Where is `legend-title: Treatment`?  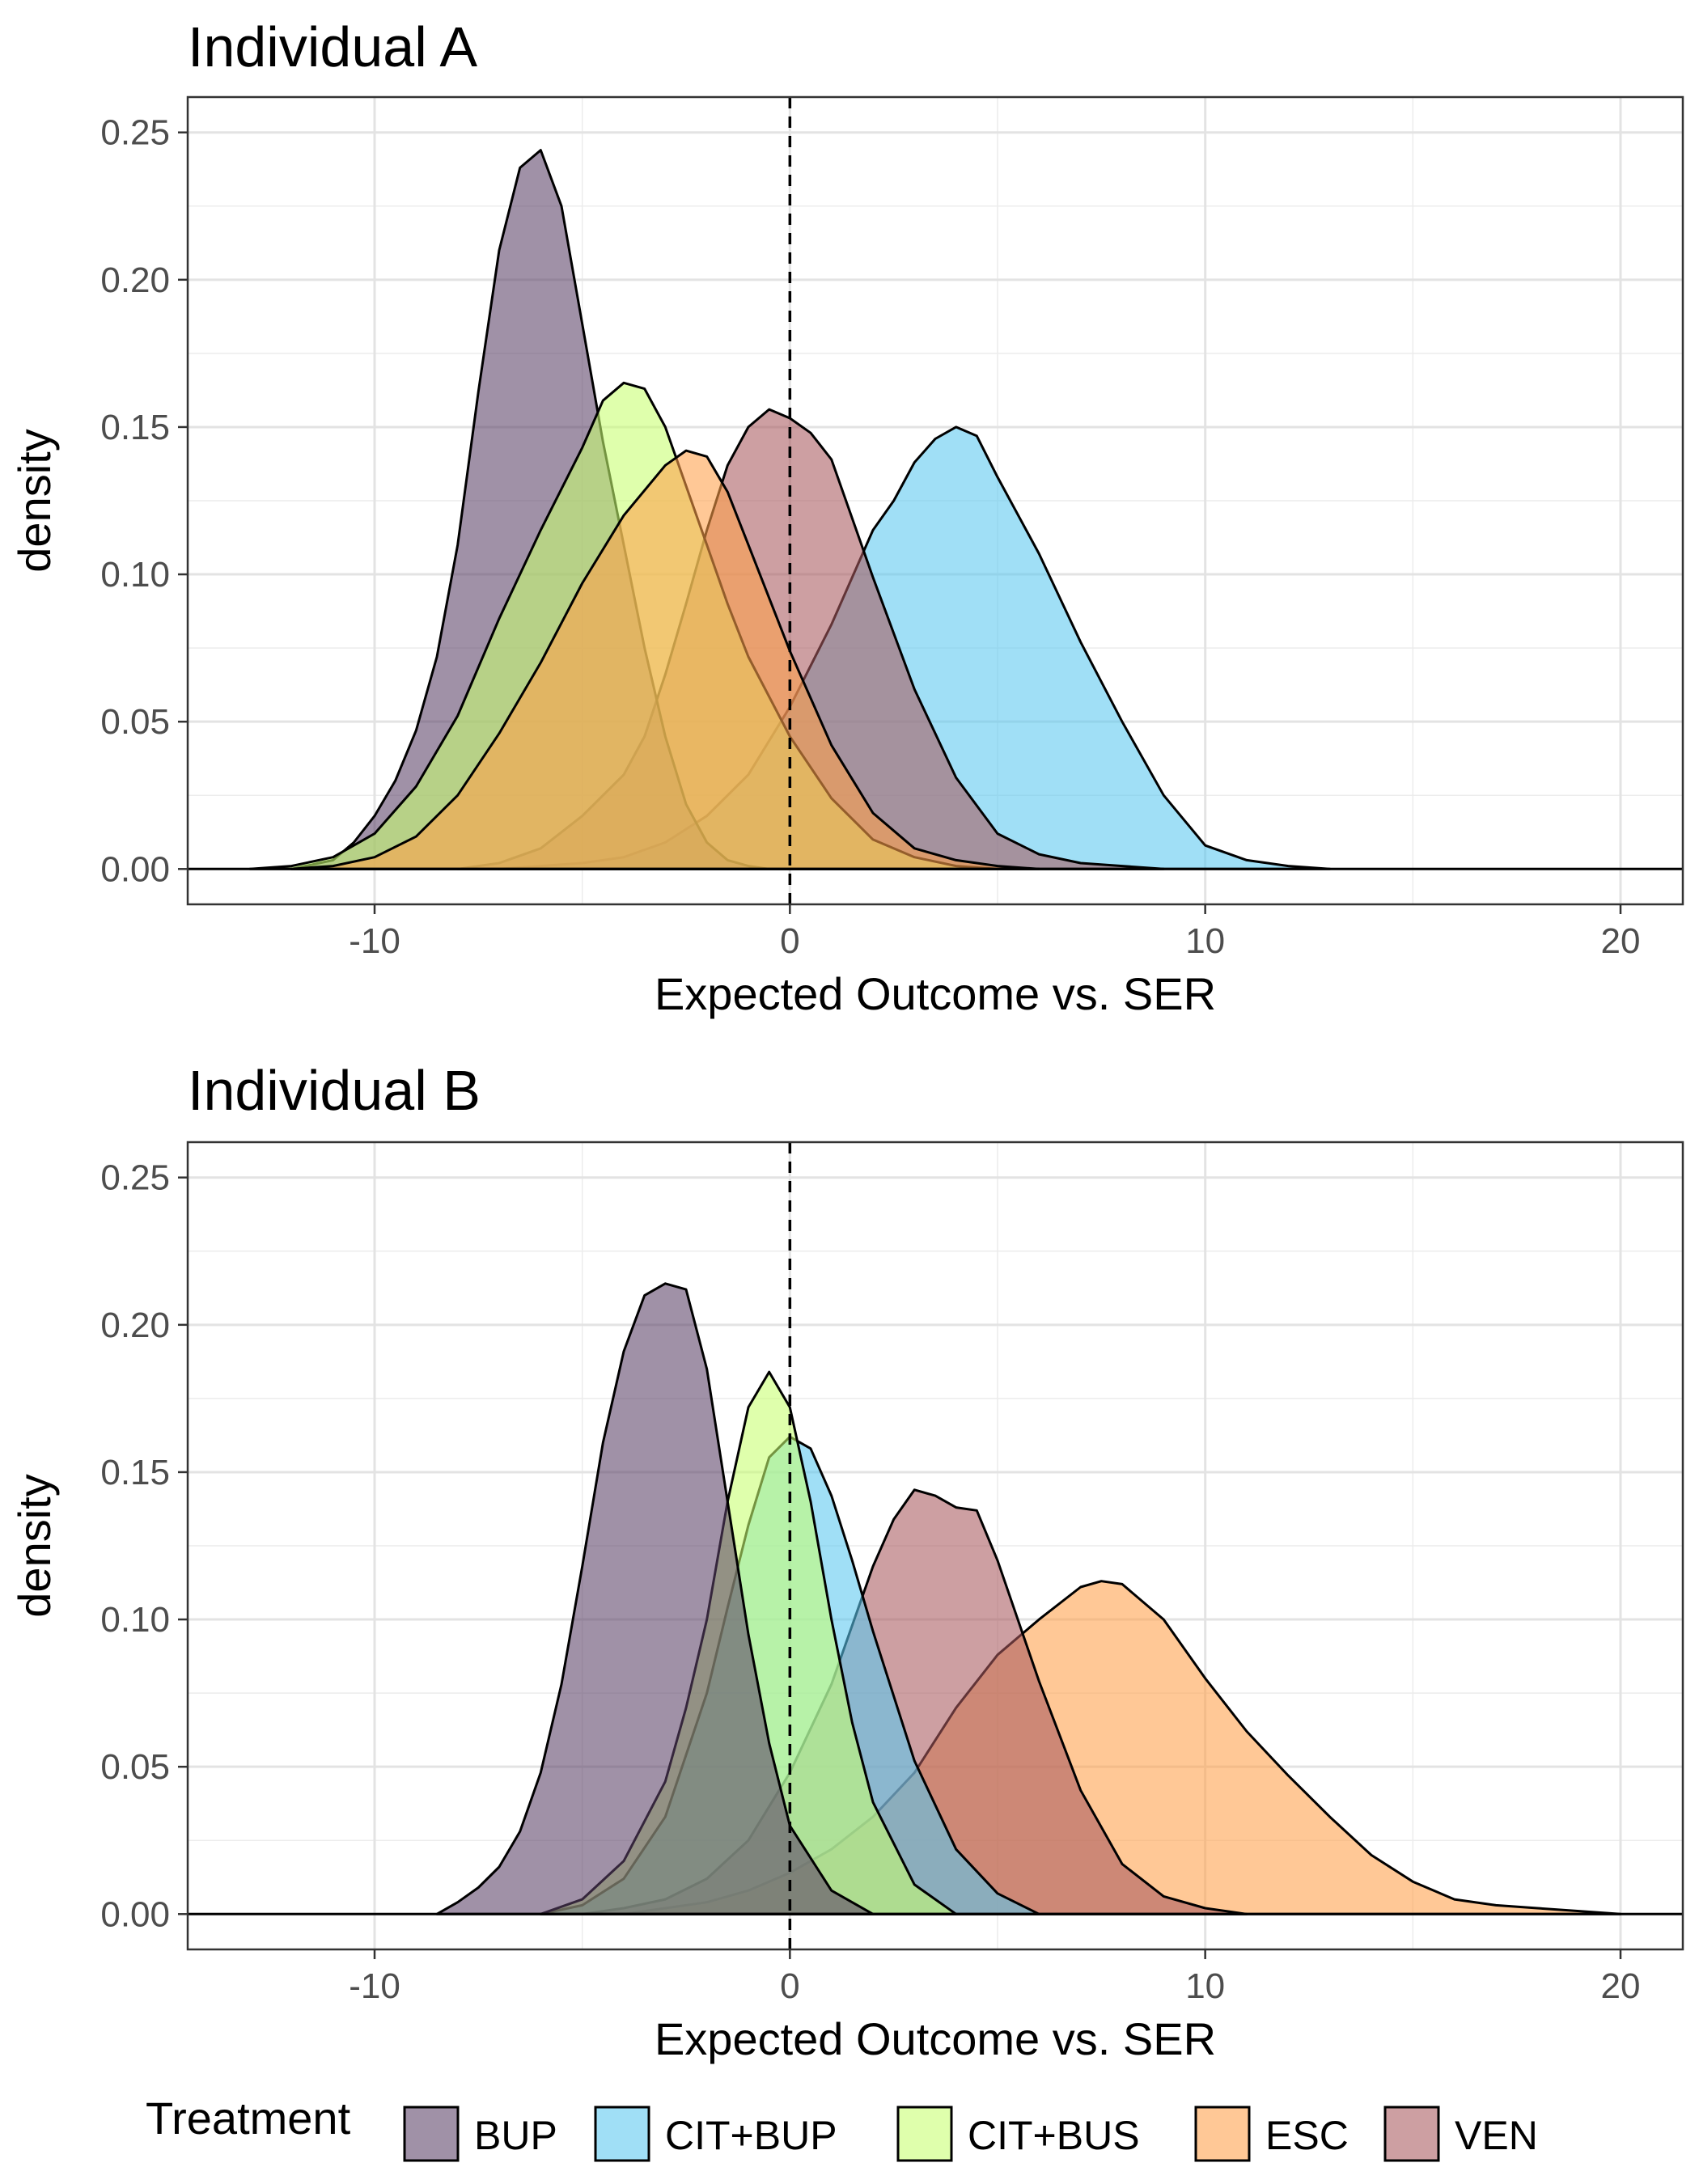 legend-title: Treatment is located at coordinates (248, 2118).